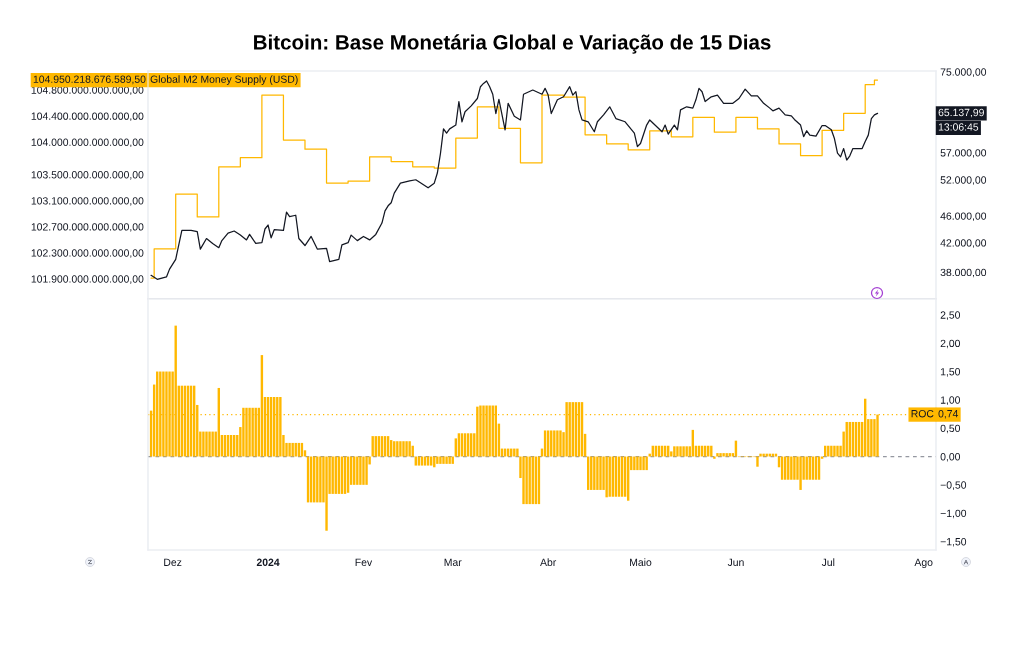 The image size is (1024, 645). Describe the element at coordinates (950, 400) in the screenshot. I see `y2-tick-label: 1,00` at that location.